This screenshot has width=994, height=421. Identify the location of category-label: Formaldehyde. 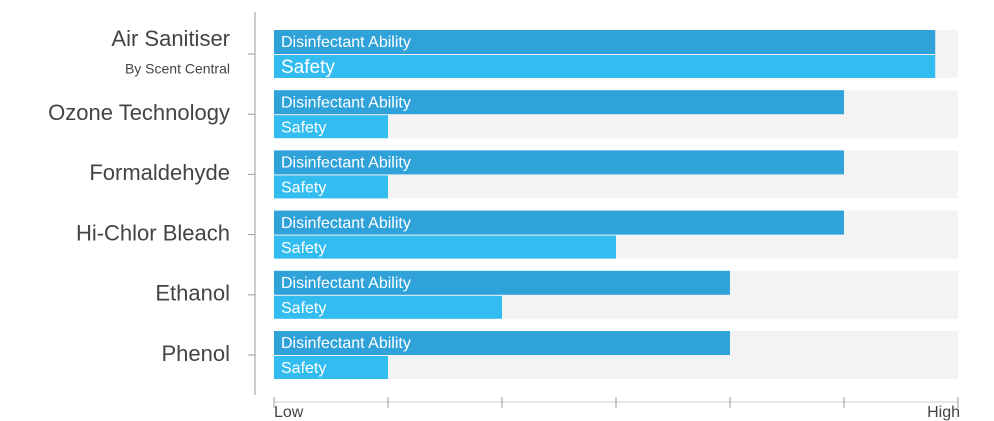
(159, 172).